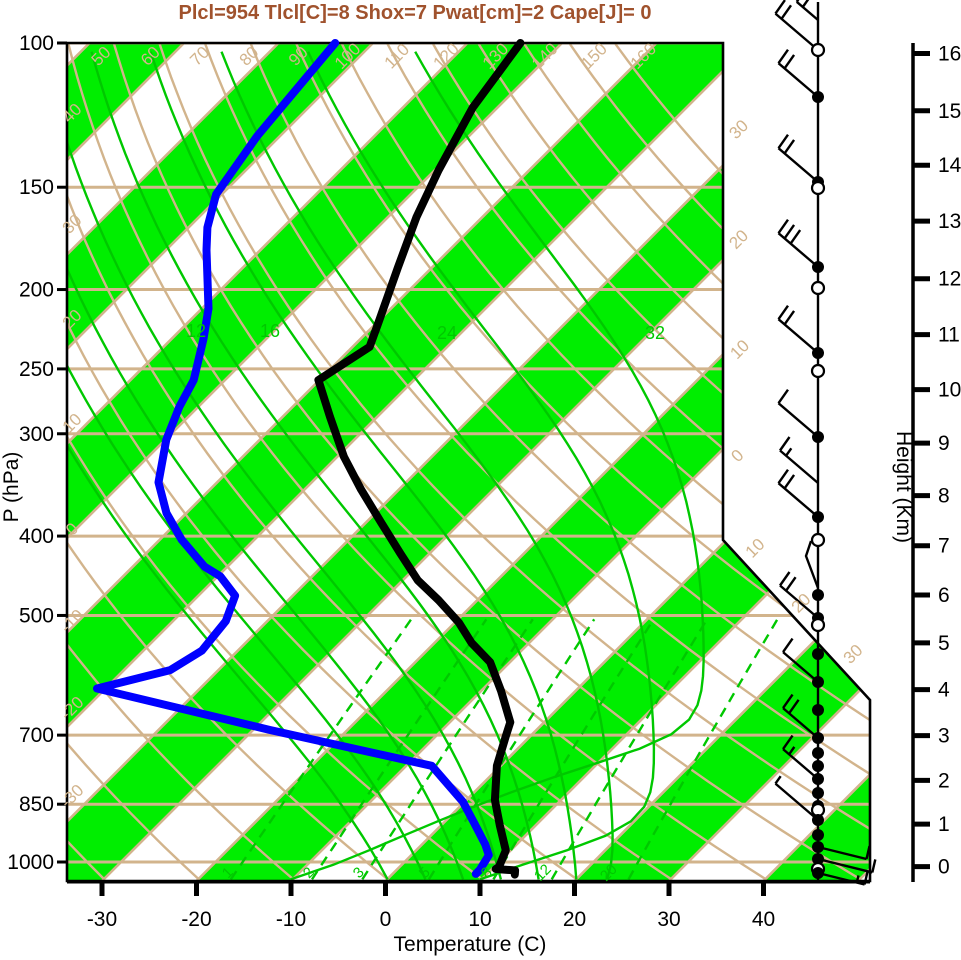 This screenshot has width=961, height=960. I want to click on height-tick-label: 15, so click(949, 111).